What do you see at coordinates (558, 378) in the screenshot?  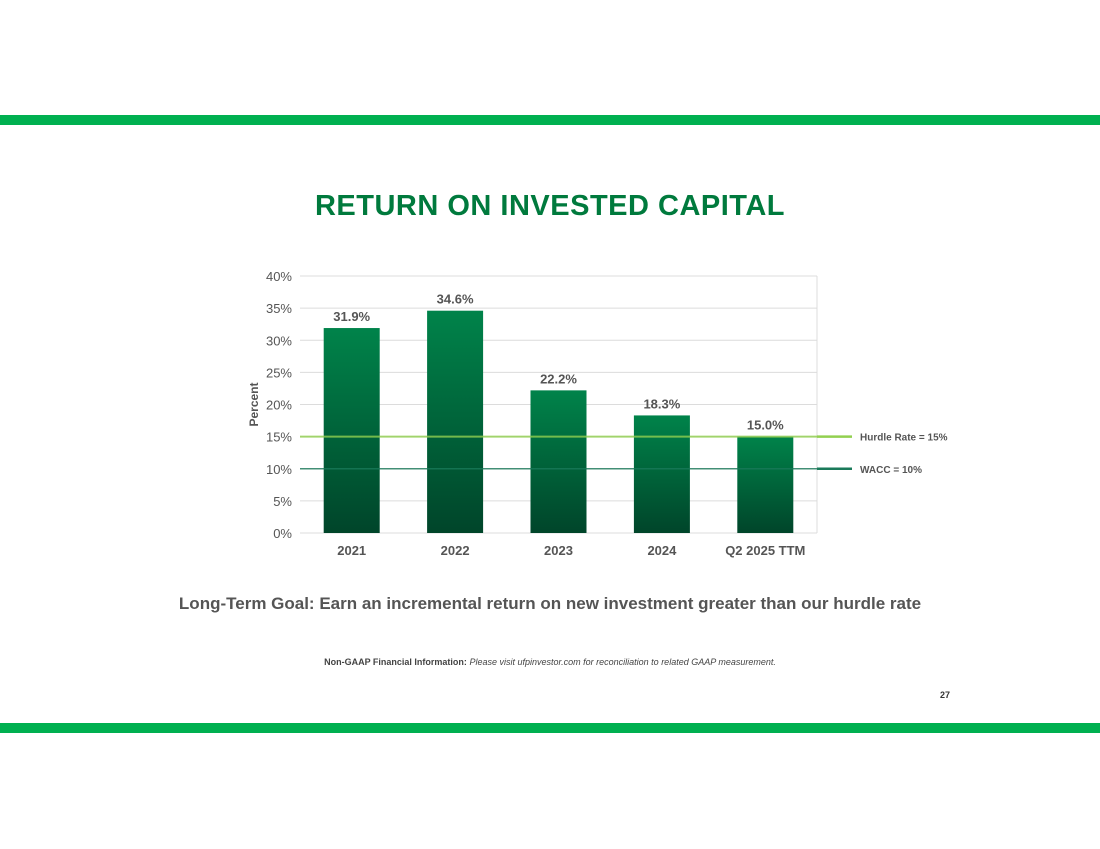 I see `data-label: 22.2%` at bounding box center [558, 378].